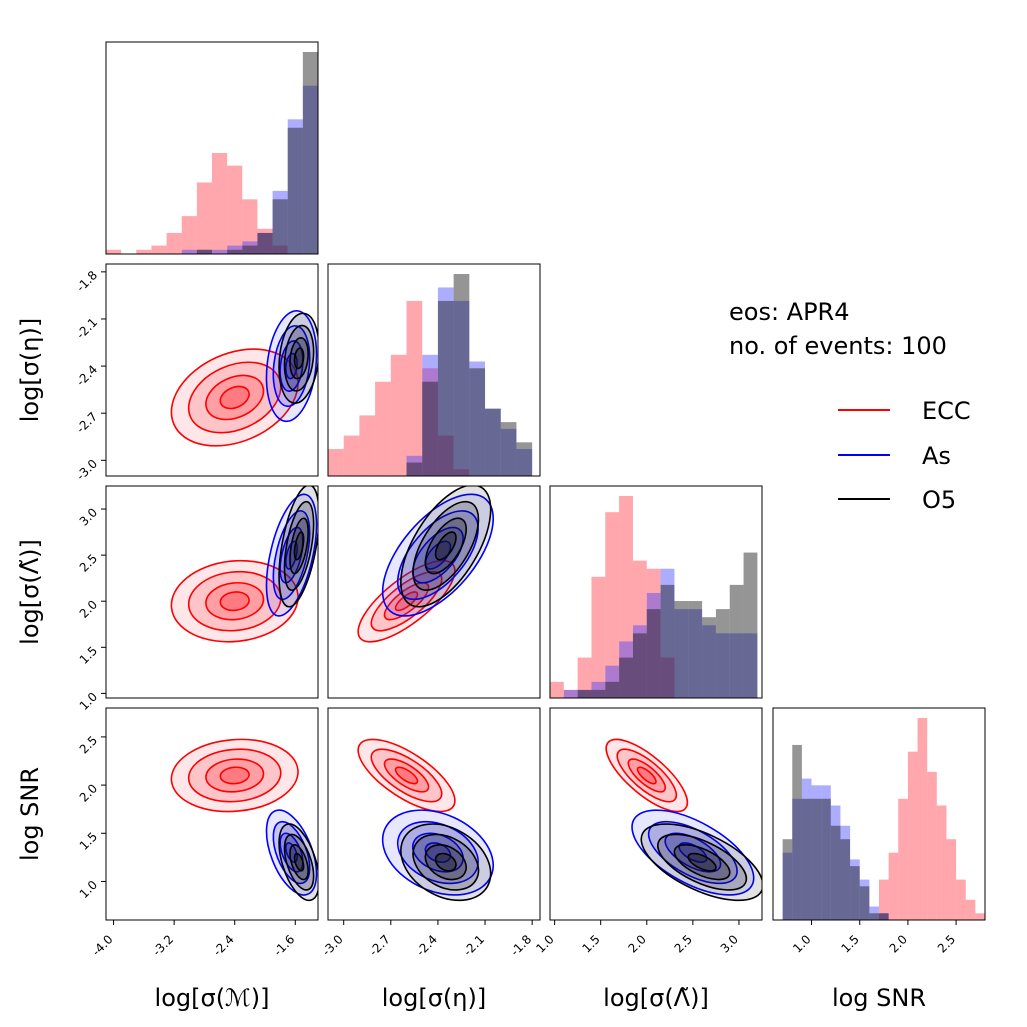 The width and height of the screenshot is (1027, 1027). What do you see at coordinates (284, 945) in the screenshot?
I see `x-tick-label-sigma-mc-3: -1.6` at bounding box center [284, 945].